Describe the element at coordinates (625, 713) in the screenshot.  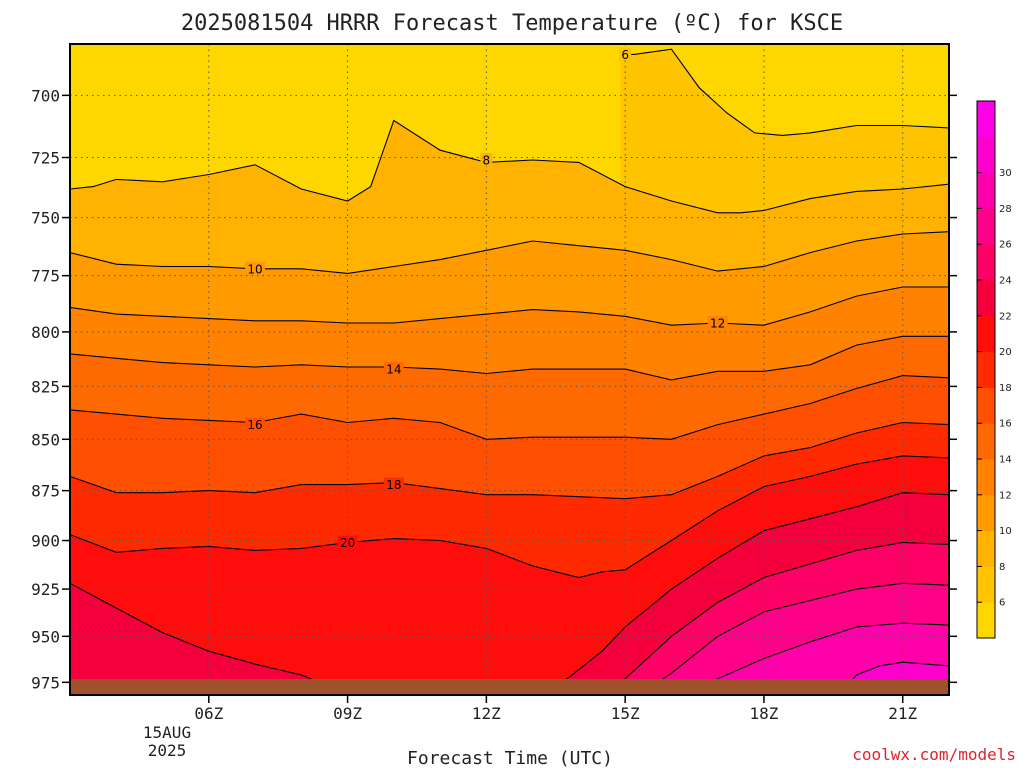
I see `x-tick-label: 15Z` at that location.